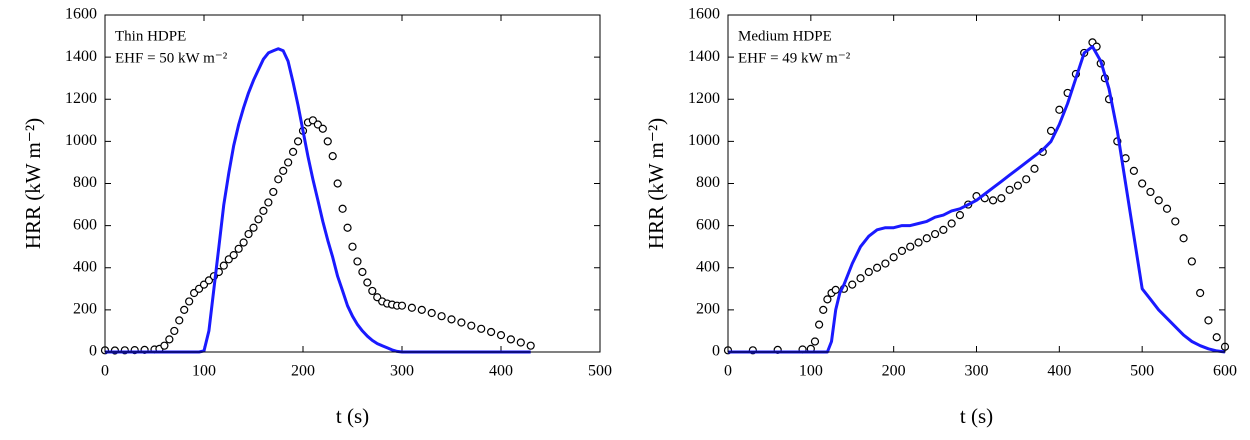  I want to click on x-tick-label: 600, so click(1225, 371).